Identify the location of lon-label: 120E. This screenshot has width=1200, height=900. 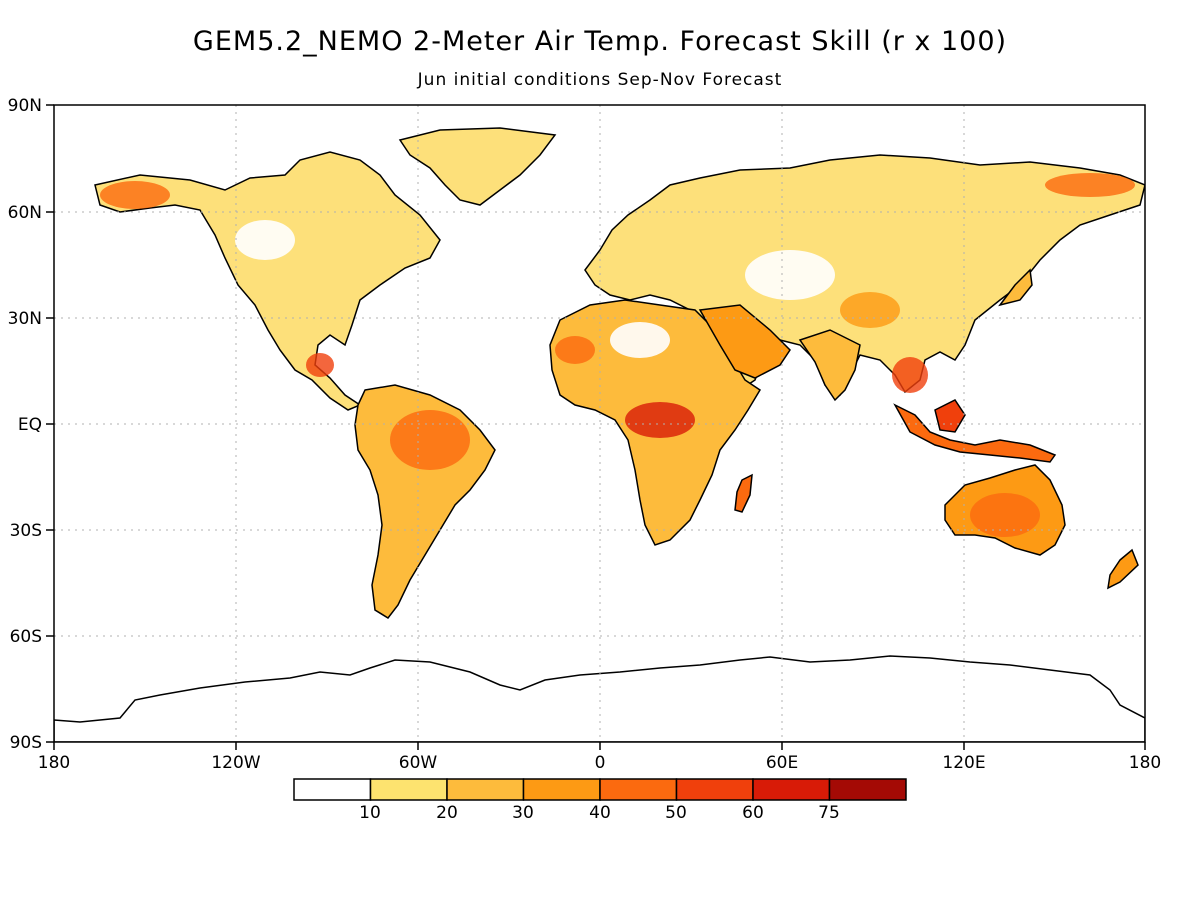
(963, 763).